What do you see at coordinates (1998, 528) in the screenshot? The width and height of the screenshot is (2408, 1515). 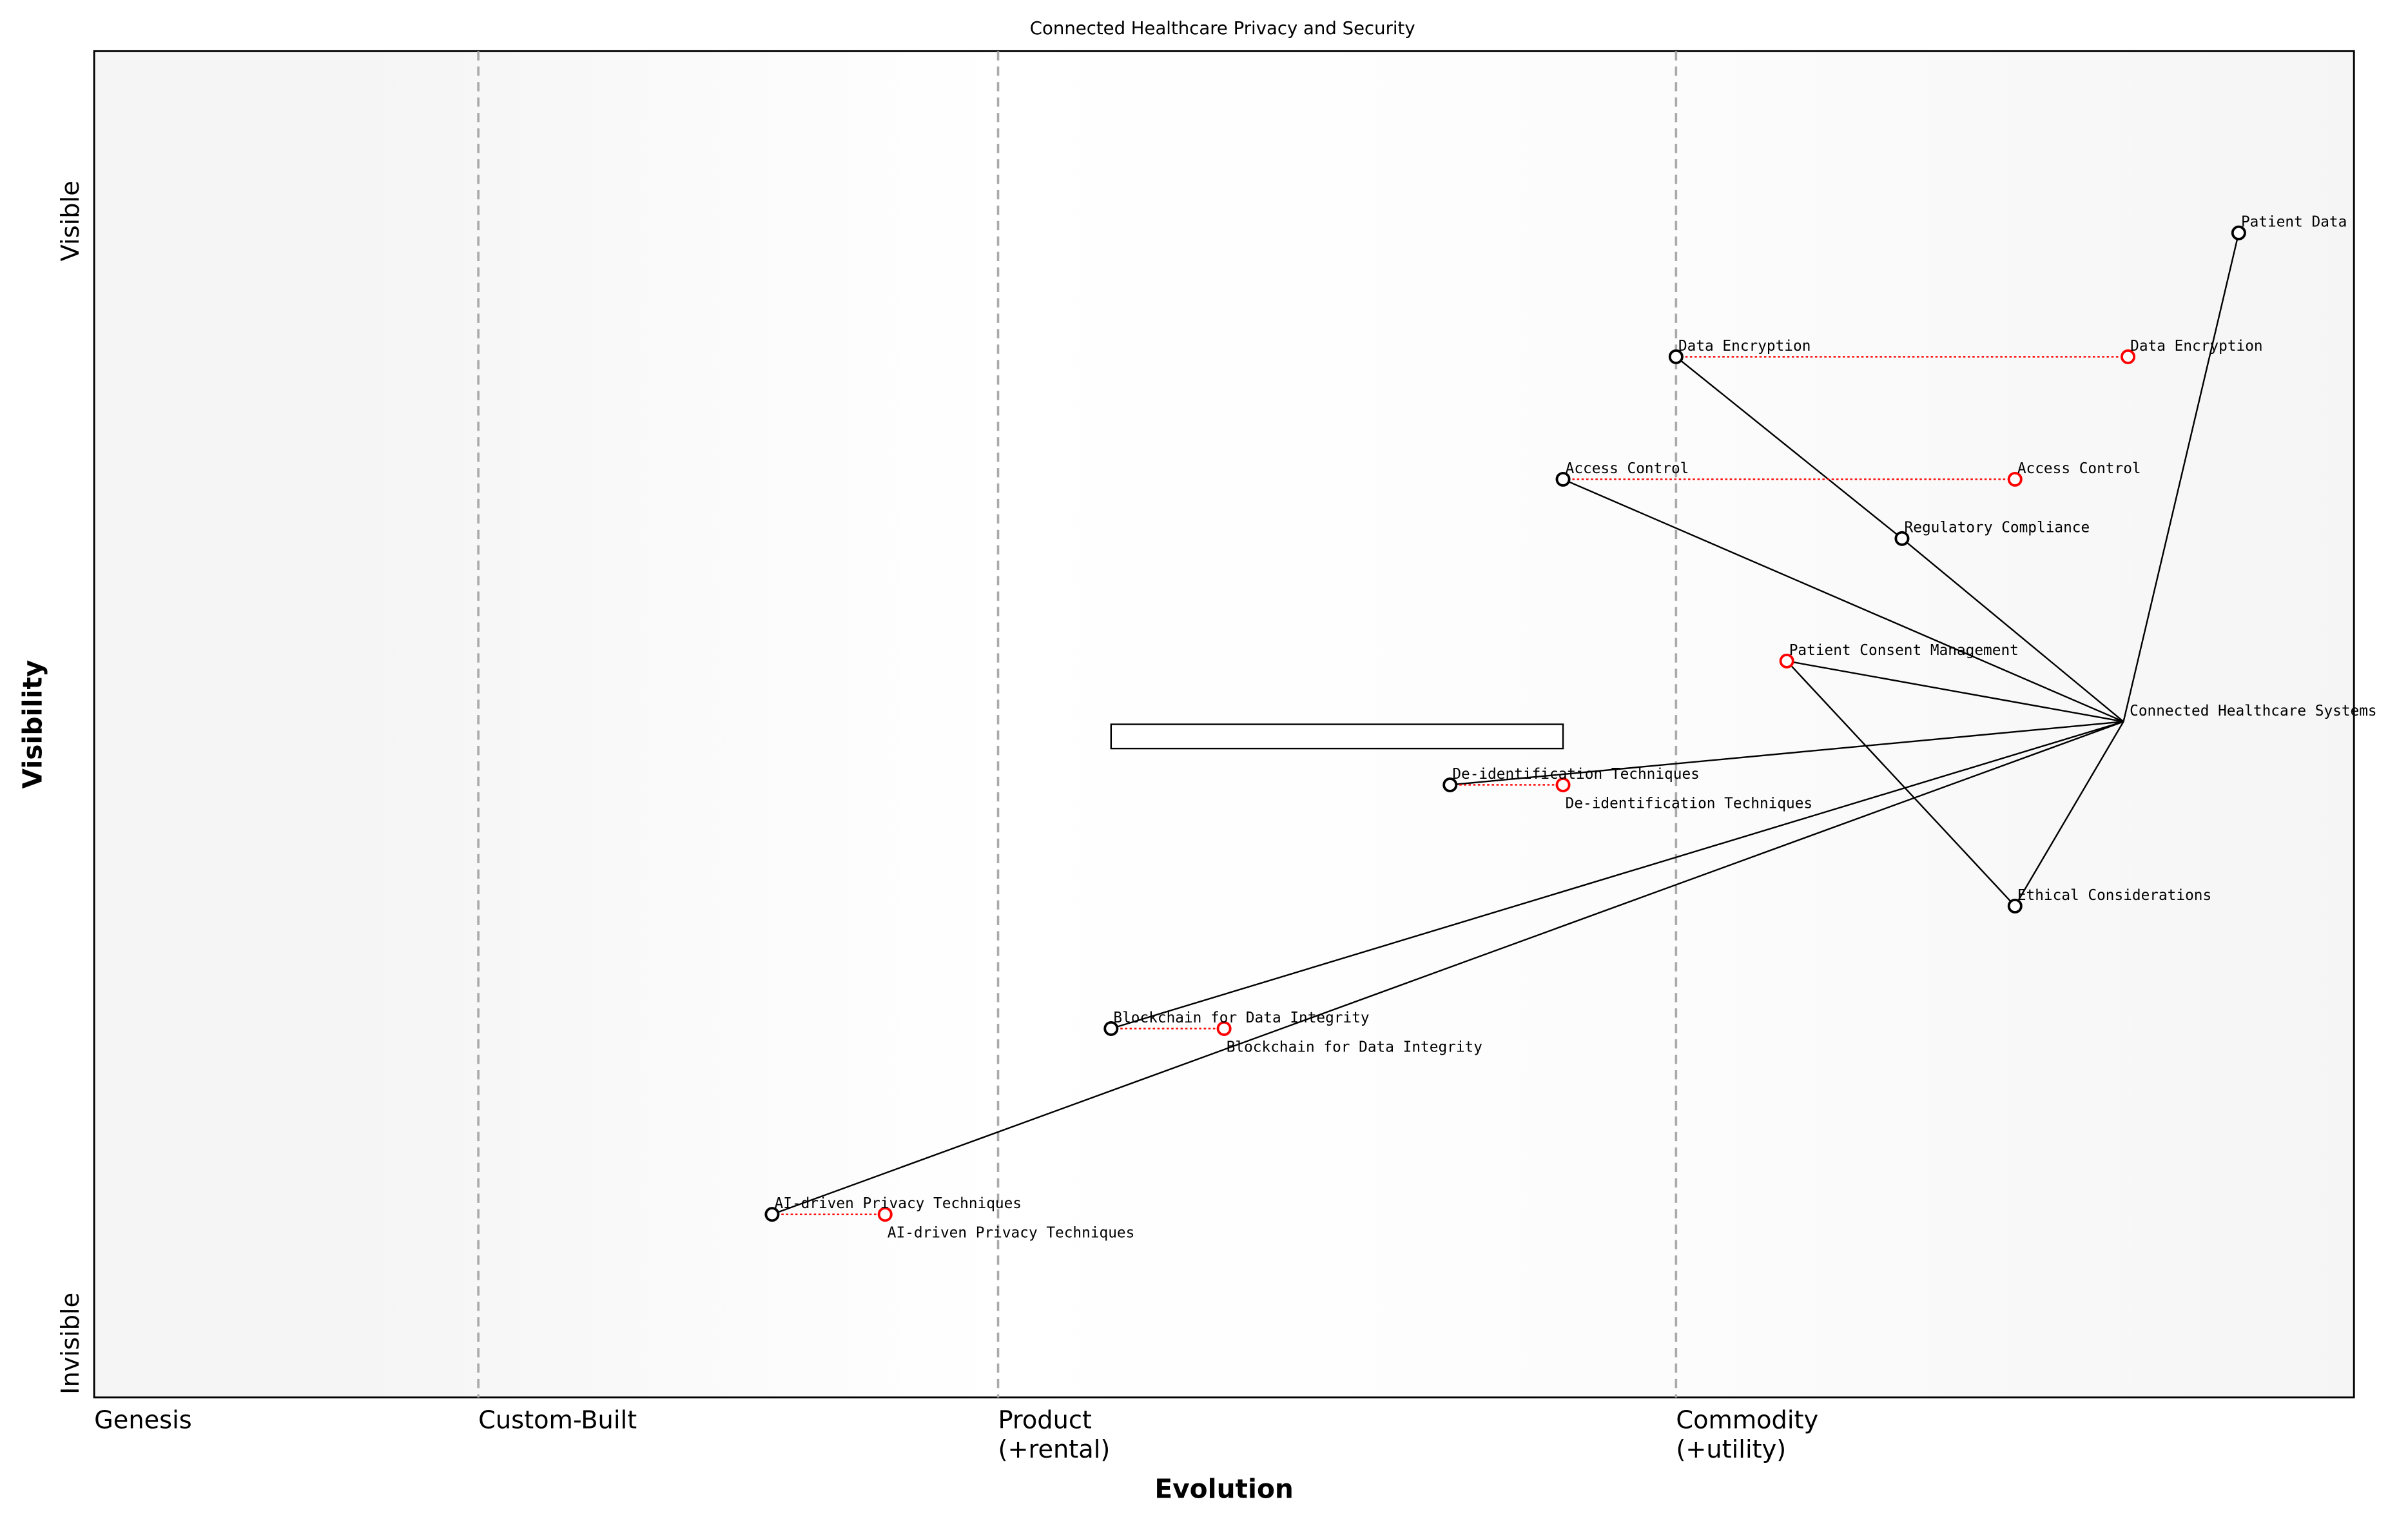 I see `component-label: Regulatory Compliance` at bounding box center [1998, 528].